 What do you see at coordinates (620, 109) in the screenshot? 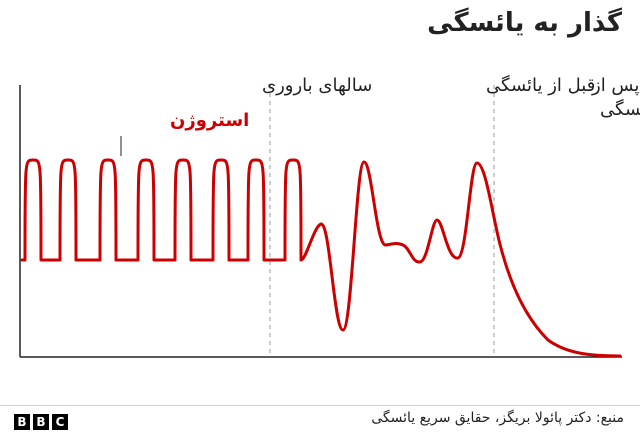
I see `phase-label-postmenopause-line2: یائسگی` at bounding box center [620, 109].